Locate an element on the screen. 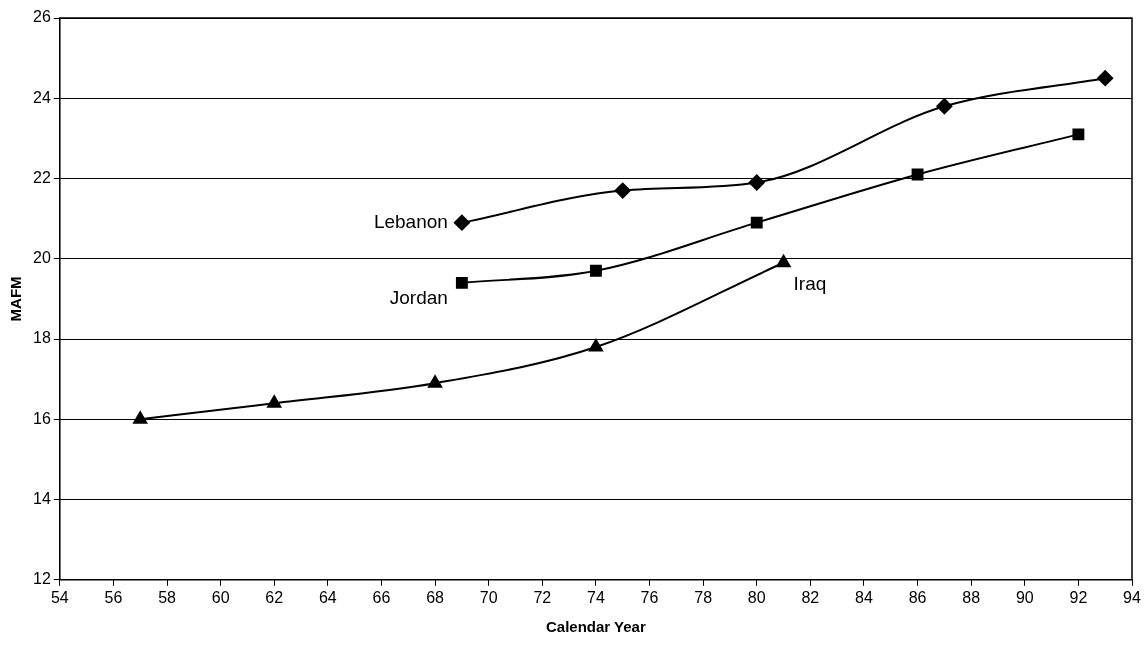 The height and width of the screenshot is (647, 1144). x-tick-label: 90 is located at coordinates (1024, 597).